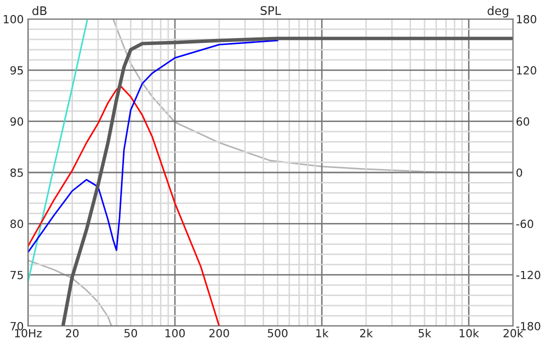 The height and width of the screenshot is (349, 551). What do you see at coordinates (16, 172) in the screenshot?
I see `y-tick-label: 85` at bounding box center [16, 172].